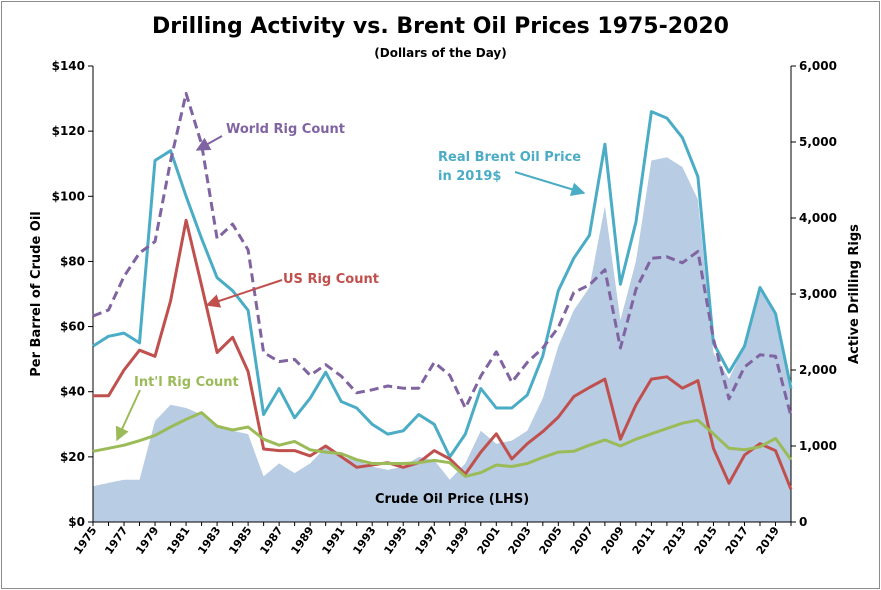  Describe the element at coordinates (644, 540) in the screenshot. I see `x-tick-label: 2011` at that location.